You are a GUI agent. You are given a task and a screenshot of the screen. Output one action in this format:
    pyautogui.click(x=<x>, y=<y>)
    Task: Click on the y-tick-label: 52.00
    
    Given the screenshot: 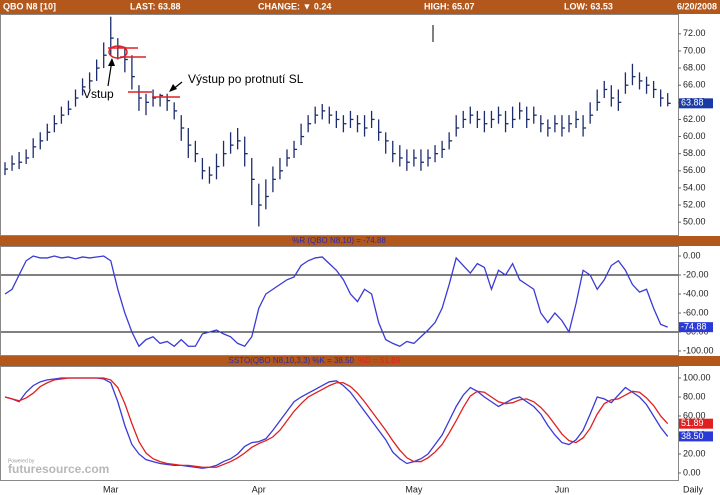 What is the action you would take?
    pyautogui.click(x=694, y=204)
    